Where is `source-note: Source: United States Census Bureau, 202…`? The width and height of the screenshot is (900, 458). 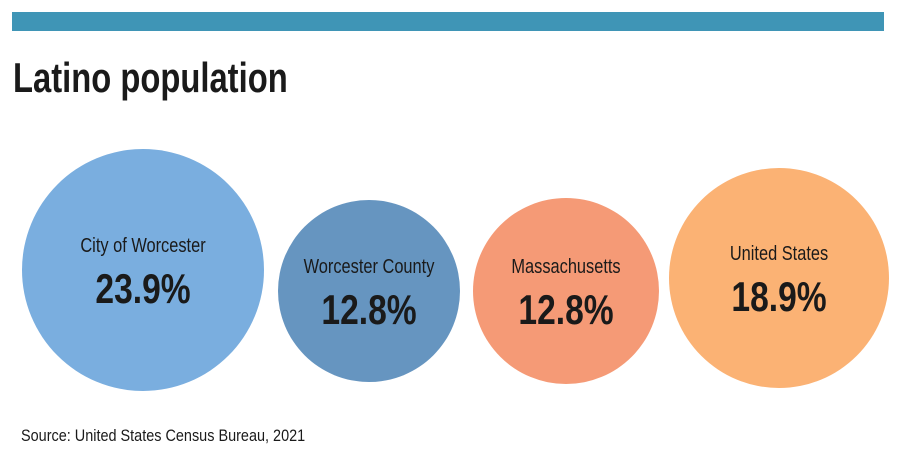 source-note: Source: United States Census Bureau, 202… is located at coordinates (163, 436).